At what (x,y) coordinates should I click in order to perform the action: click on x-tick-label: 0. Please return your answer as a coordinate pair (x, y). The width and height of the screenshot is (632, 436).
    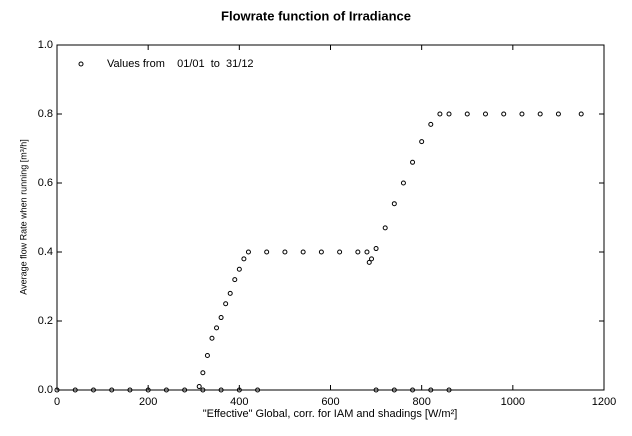
    Looking at the image, I should click on (57, 402).